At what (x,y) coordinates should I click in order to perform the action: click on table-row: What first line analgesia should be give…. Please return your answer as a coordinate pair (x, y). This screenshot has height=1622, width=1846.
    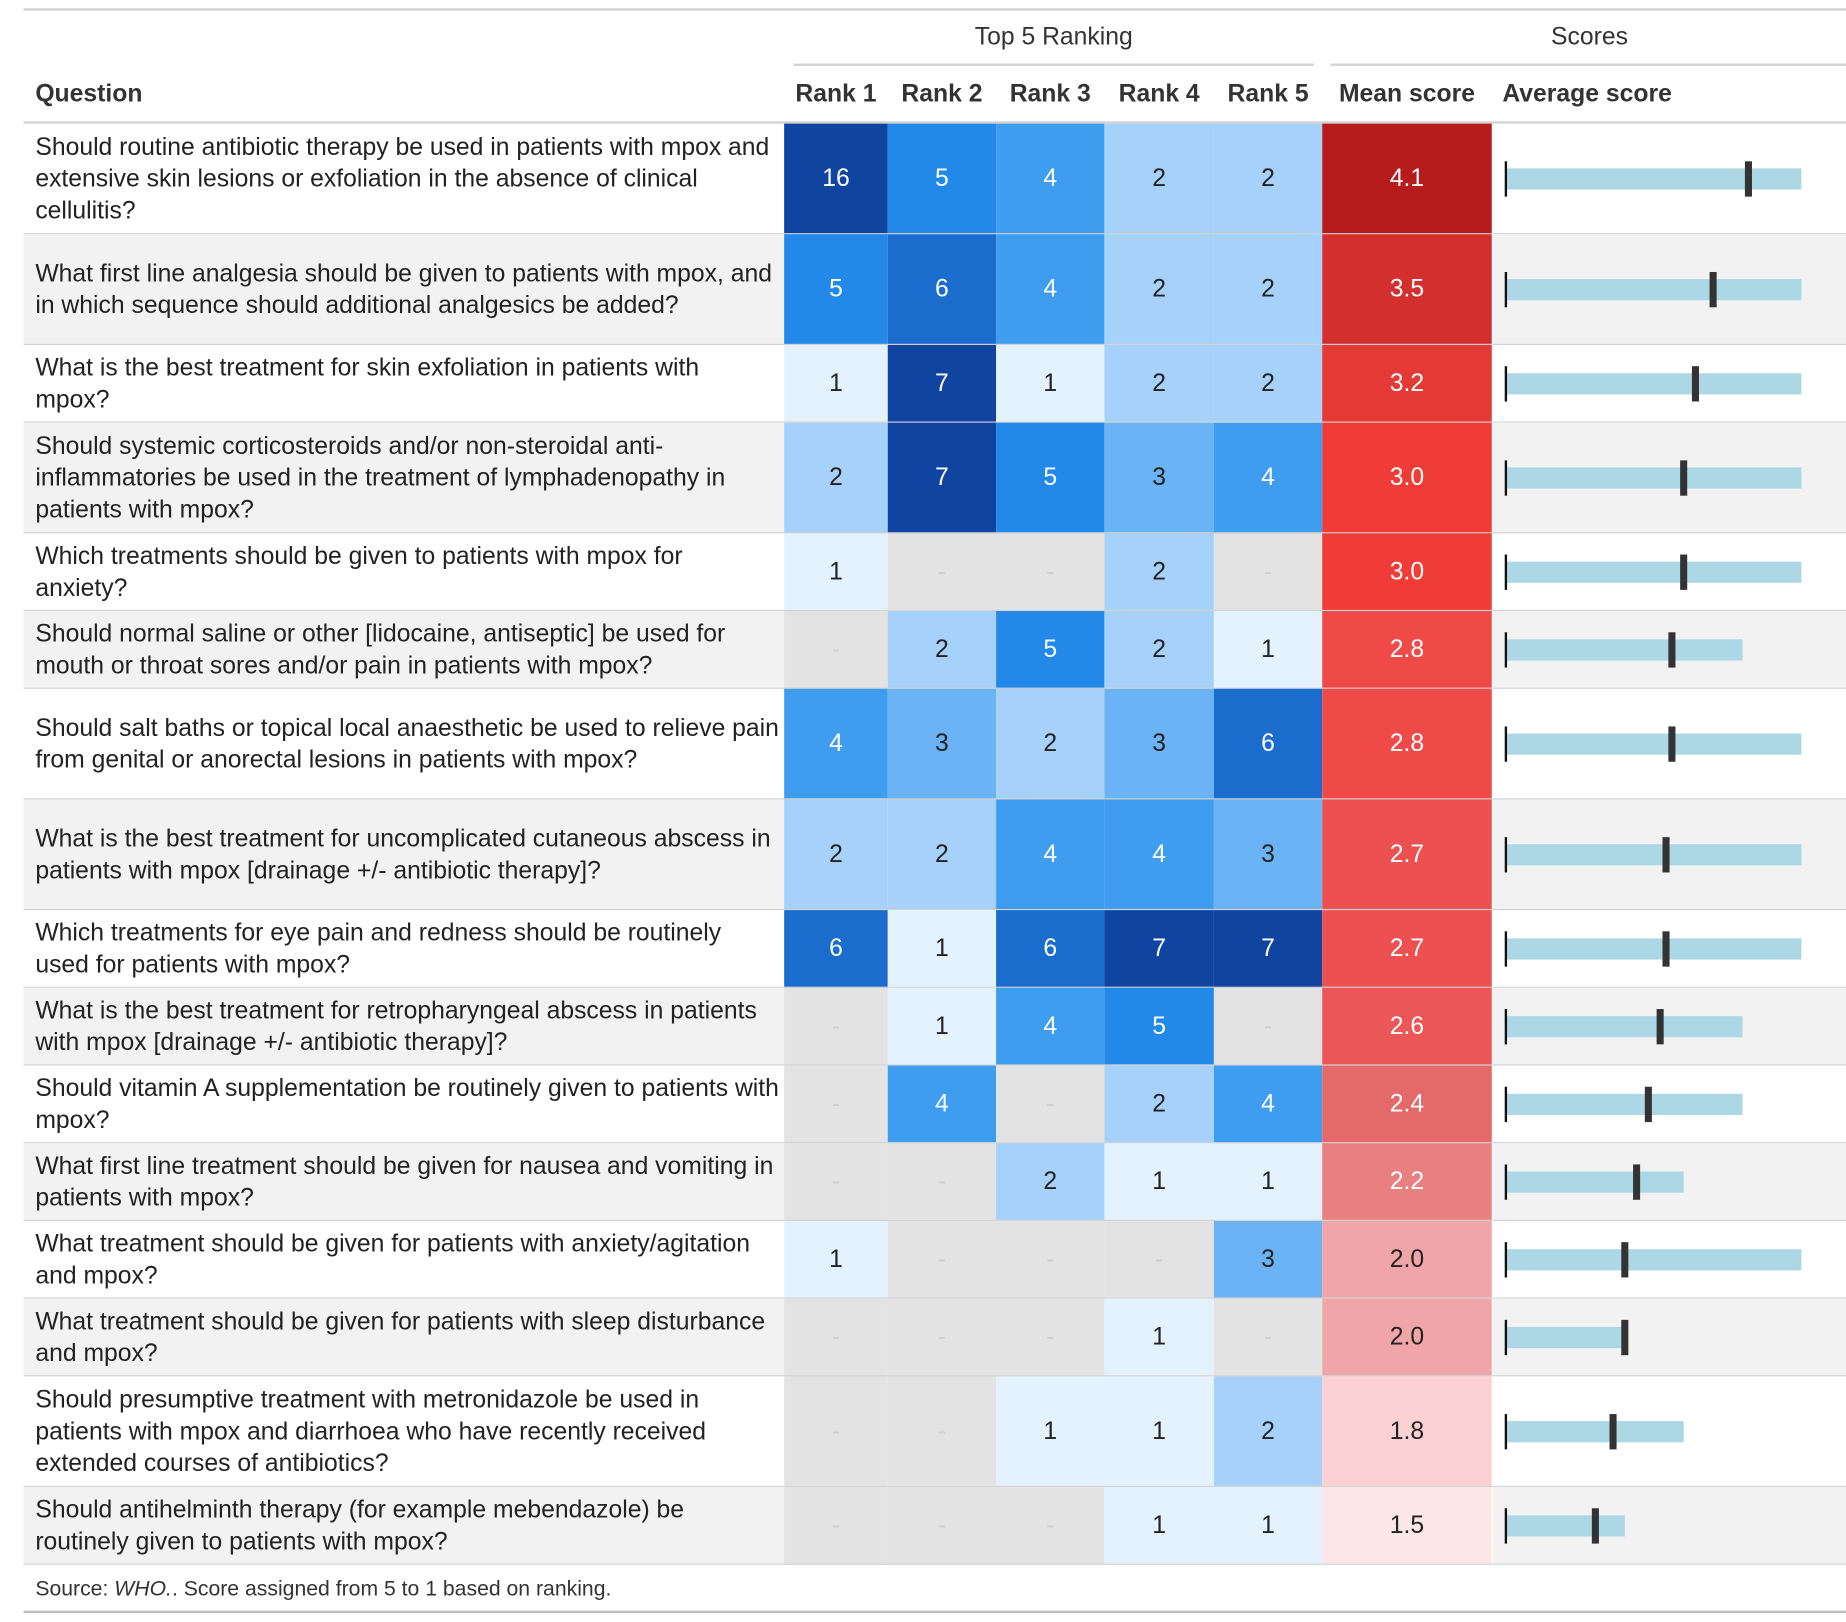
    Looking at the image, I should click on (934, 289).